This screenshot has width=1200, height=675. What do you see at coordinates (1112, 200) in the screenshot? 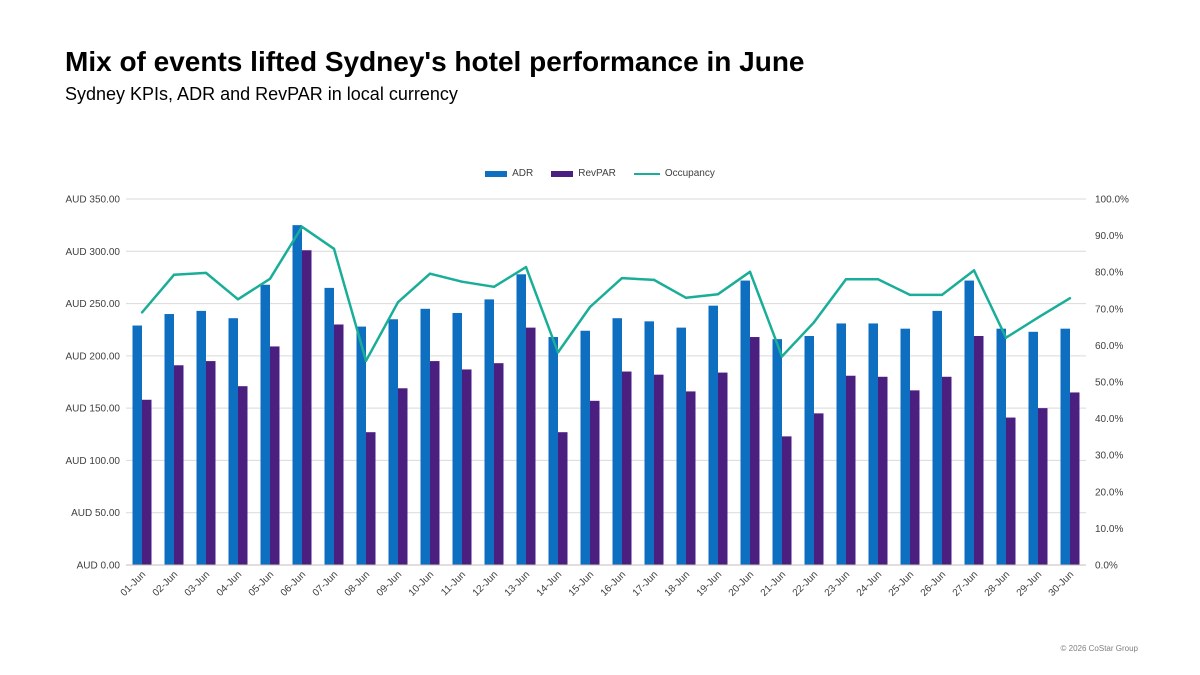
I see `y-right-tick-label: 100.0%` at bounding box center [1112, 200].